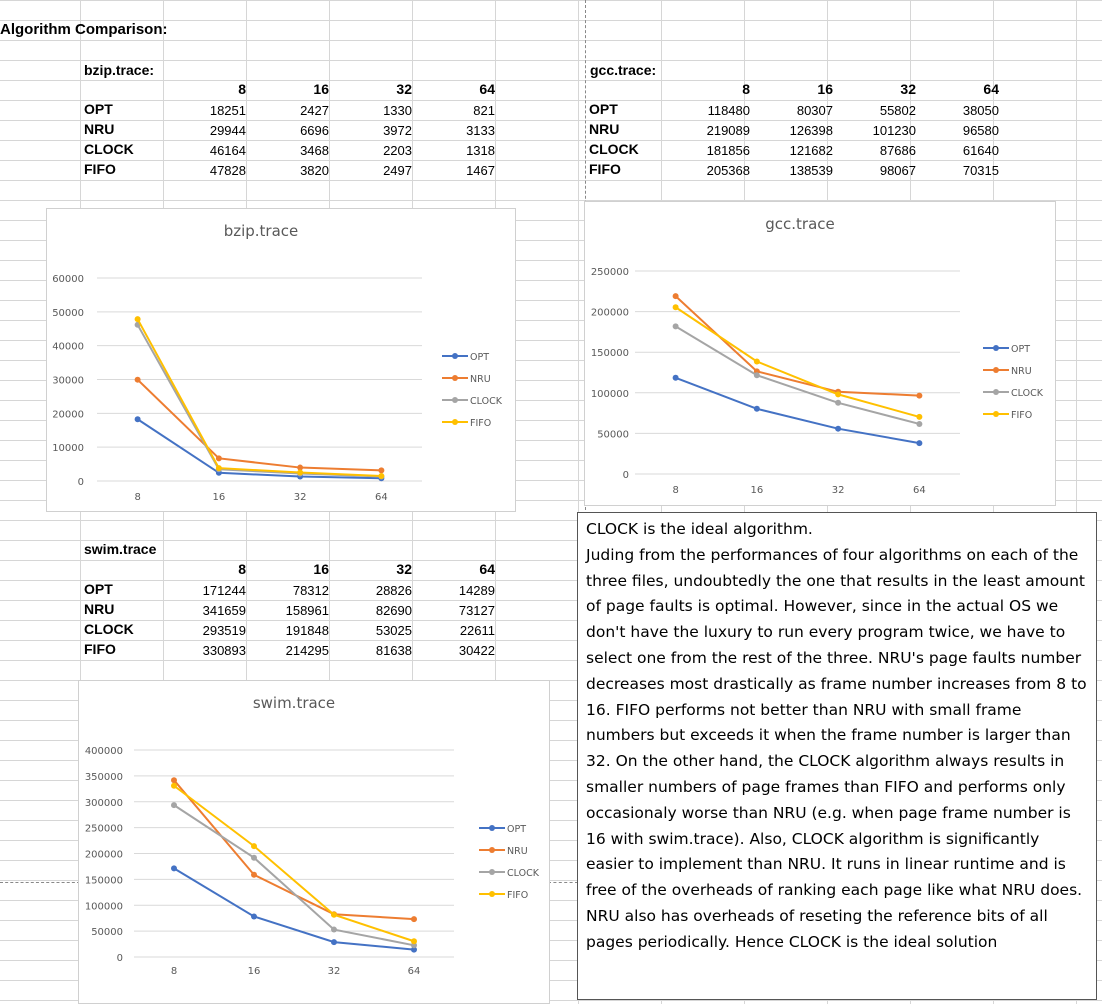 The image size is (1102, 1004). I want to click on table-cell: 29944, so click(227, 130).